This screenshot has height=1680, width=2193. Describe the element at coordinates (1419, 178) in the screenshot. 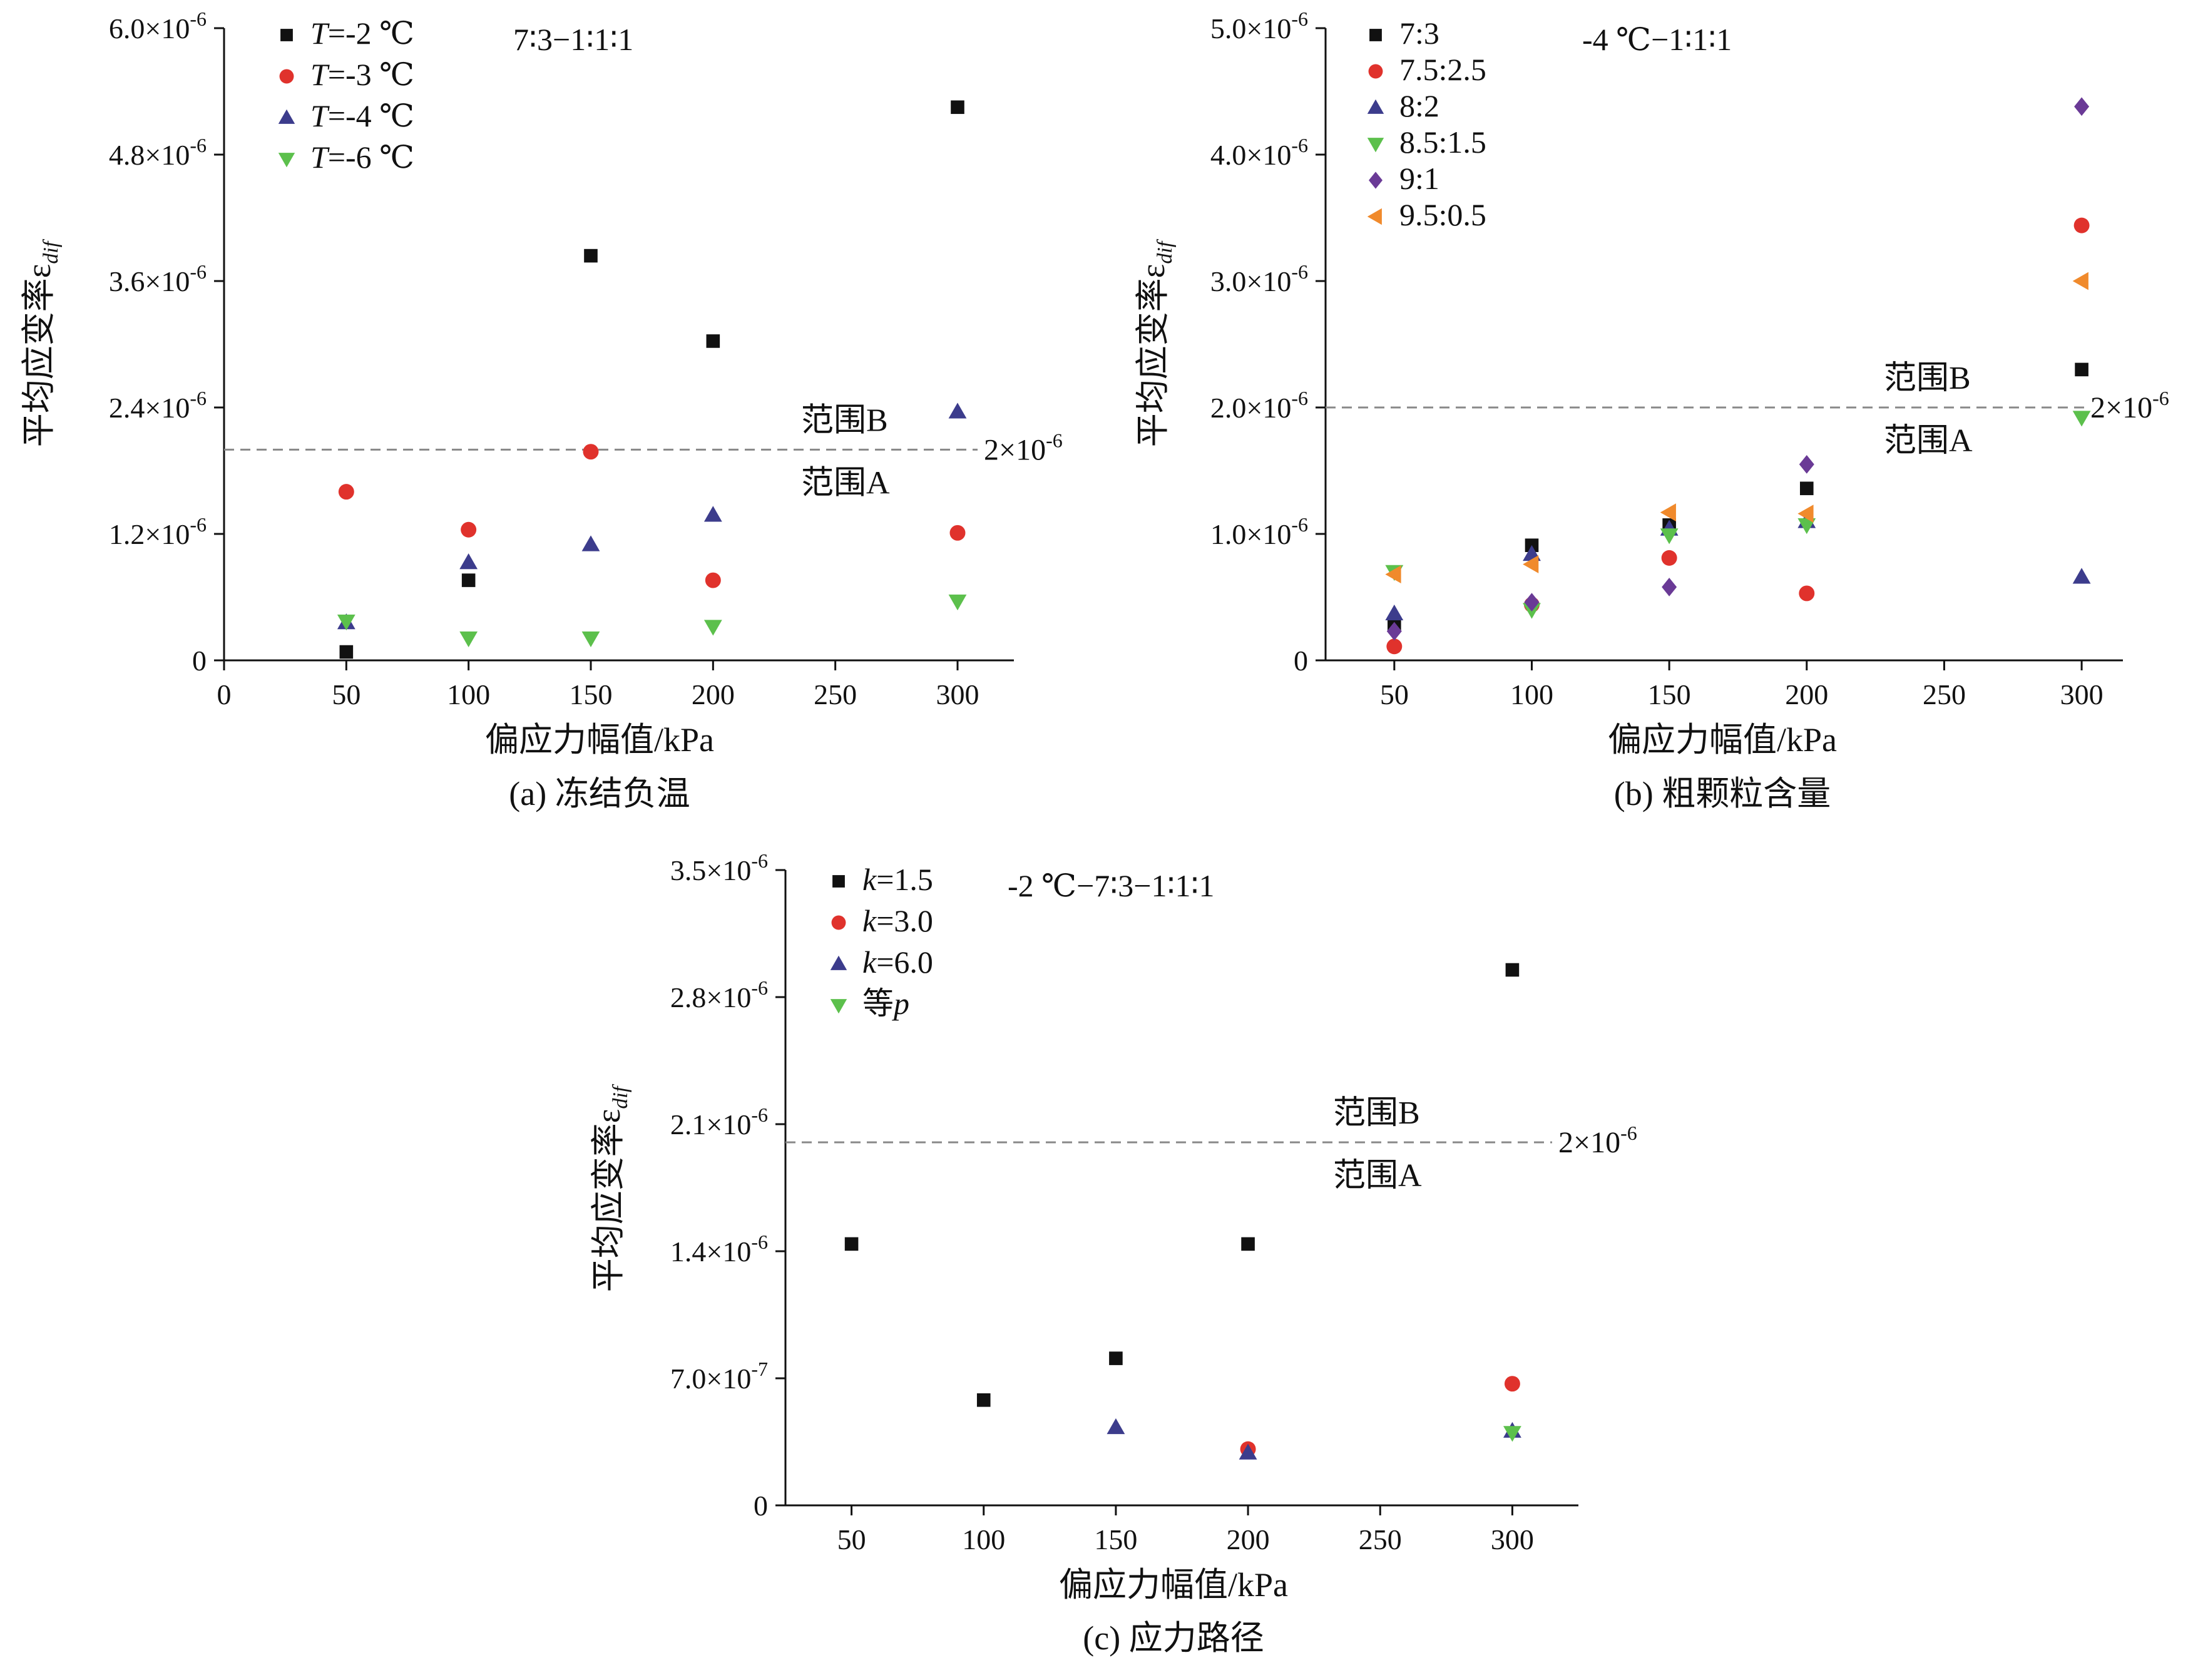

I see `legend-entry-5: 9:1` at that location.